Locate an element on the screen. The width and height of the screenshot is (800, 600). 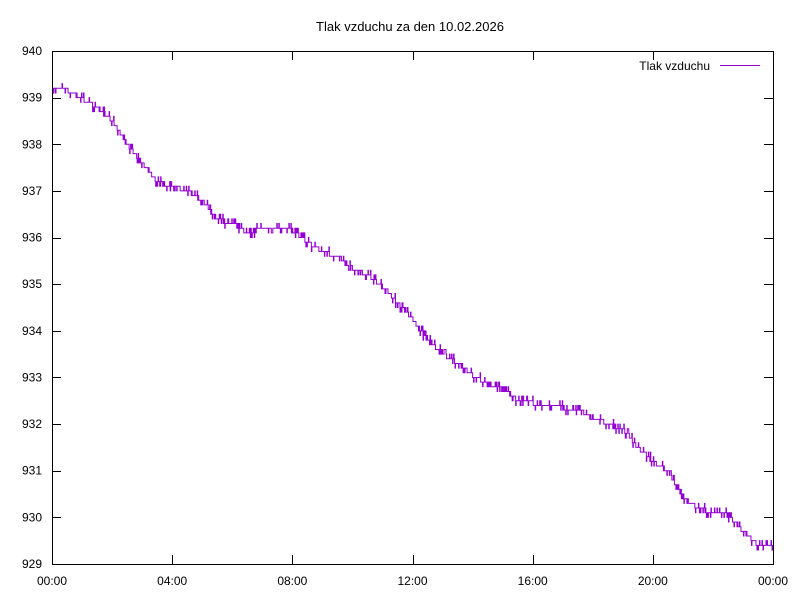
y-tick-label: 936 is located at coordinates (32, 238).